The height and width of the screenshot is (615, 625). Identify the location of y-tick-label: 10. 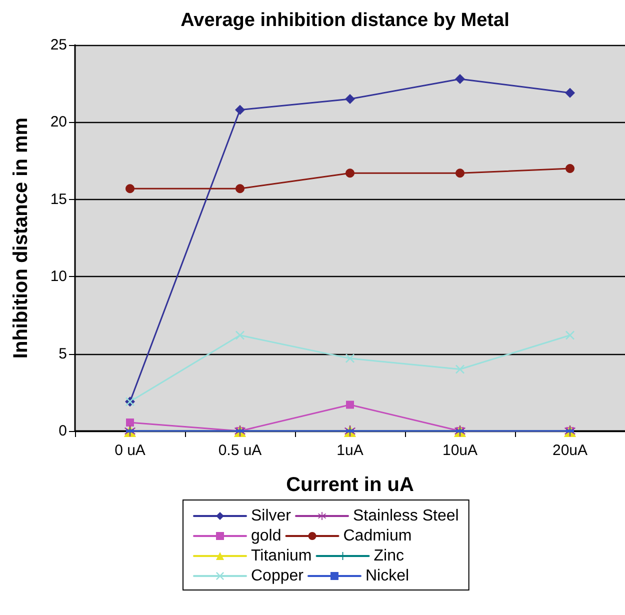
(58, 277).